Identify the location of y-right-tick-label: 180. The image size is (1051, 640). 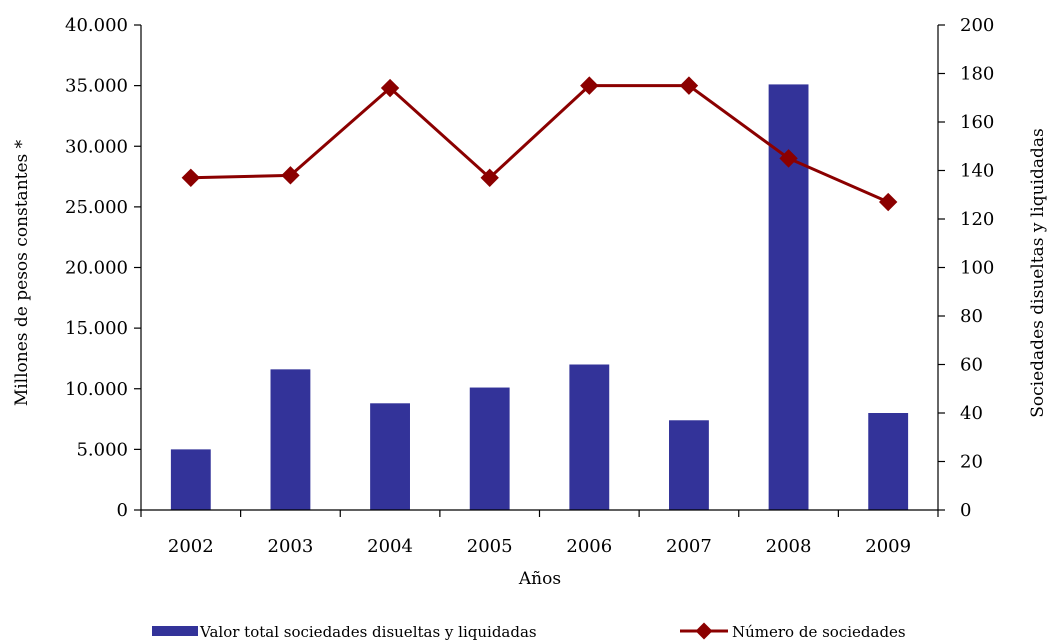
(977, 74).